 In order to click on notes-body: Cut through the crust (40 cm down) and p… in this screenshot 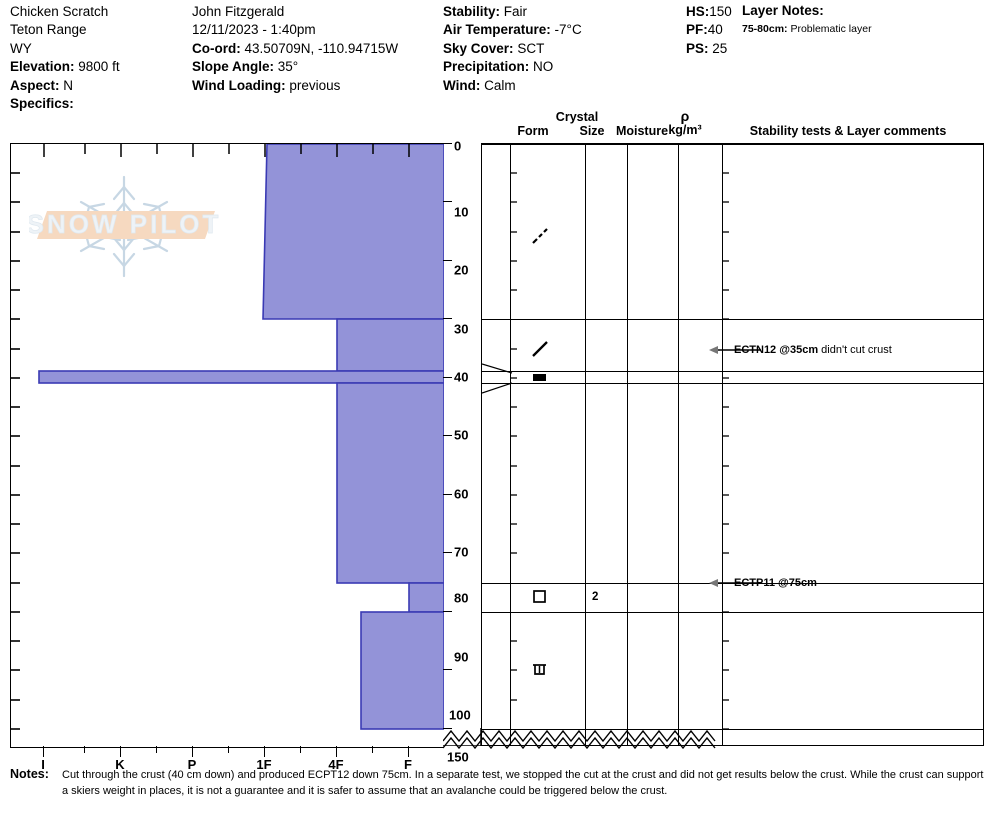, I will do `click(523, 783)`.